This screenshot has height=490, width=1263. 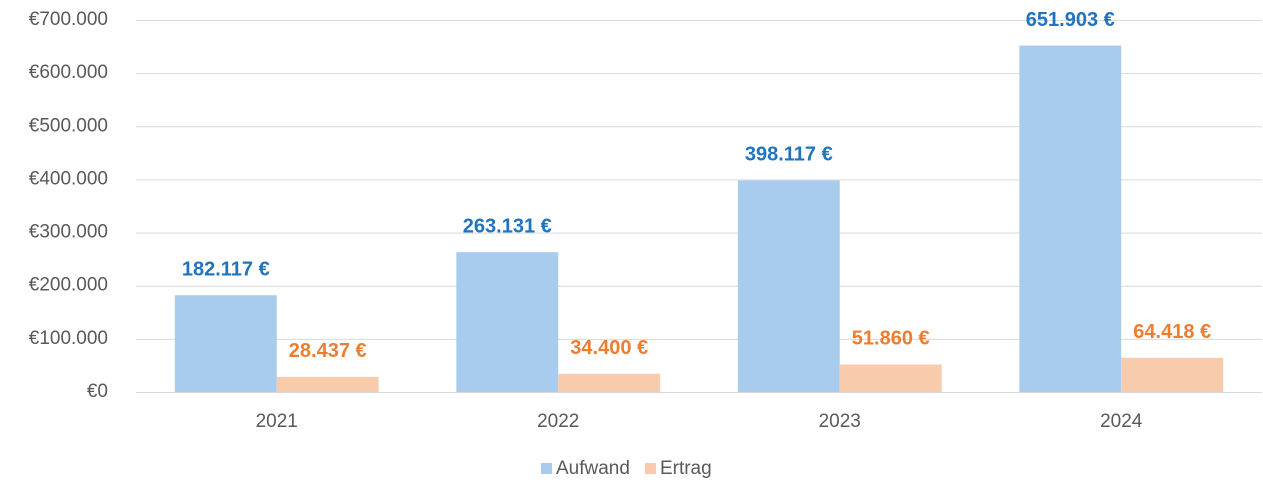 I want to click on y-tick-label: €100.000, so click(x=68, y=338).